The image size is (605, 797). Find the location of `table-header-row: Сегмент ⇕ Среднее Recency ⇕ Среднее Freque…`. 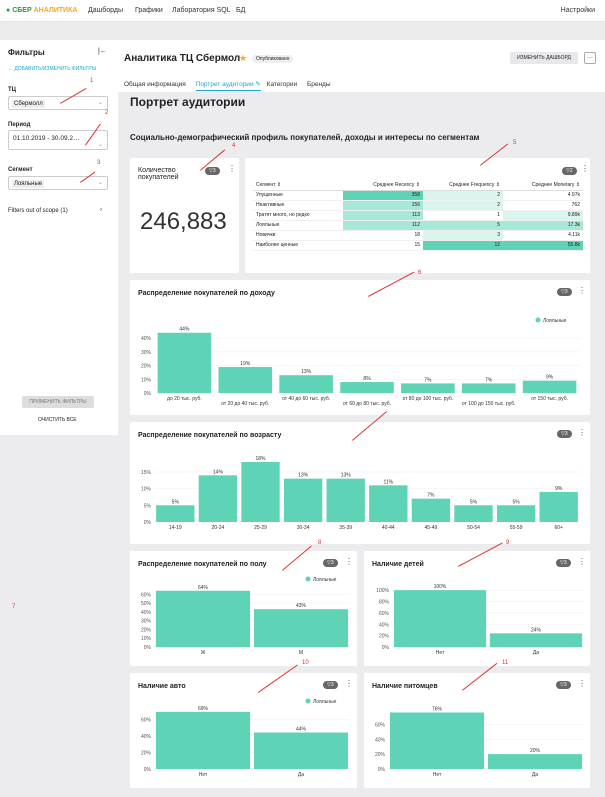

table-header-row: Сегмент ⇕ Среднее Recency ⇕ Среднее Freque… is located at coordinates (418, 185).